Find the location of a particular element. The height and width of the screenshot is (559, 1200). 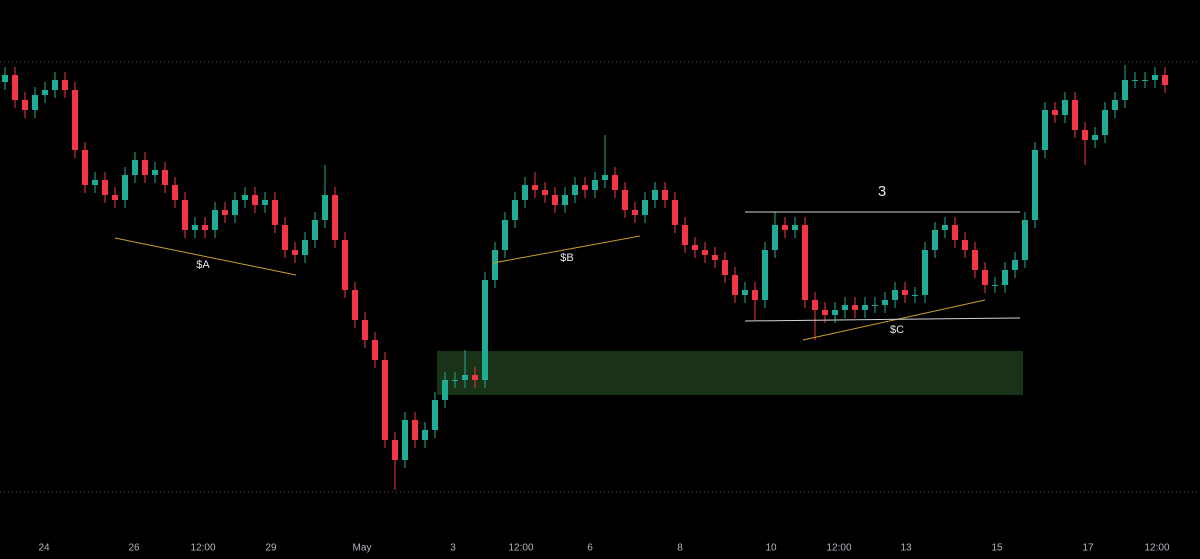

x-tick-label: 17 is located at coordinates (1088, 548).